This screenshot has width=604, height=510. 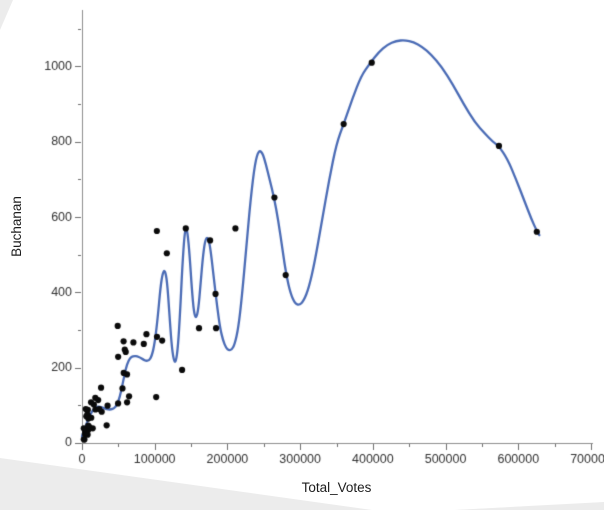 I want to click on x-axis-title: Total_Votes, so click(x=336, y=487).